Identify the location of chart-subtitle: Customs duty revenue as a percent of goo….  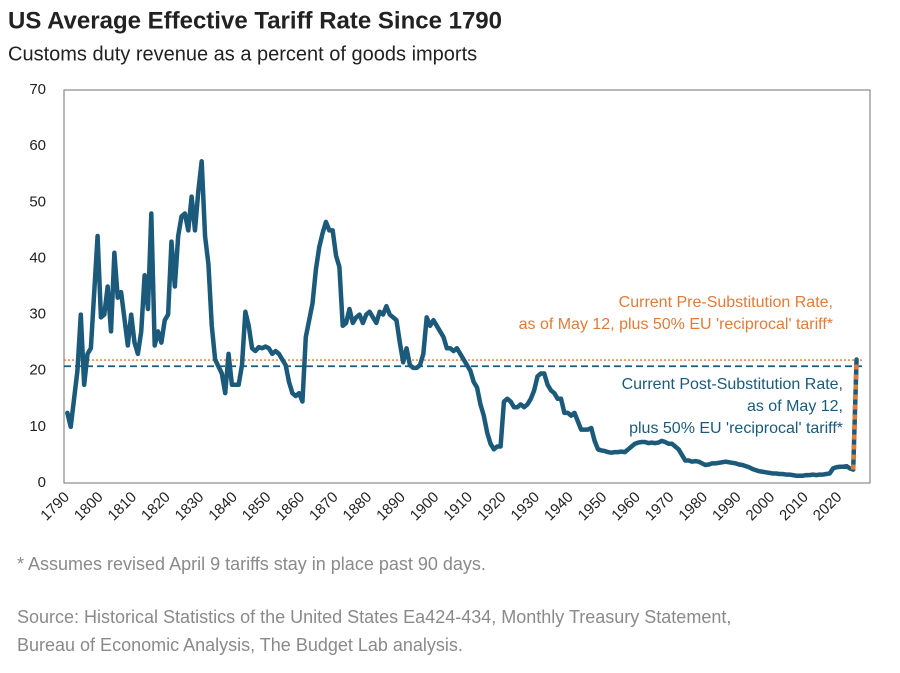
(242, 54).